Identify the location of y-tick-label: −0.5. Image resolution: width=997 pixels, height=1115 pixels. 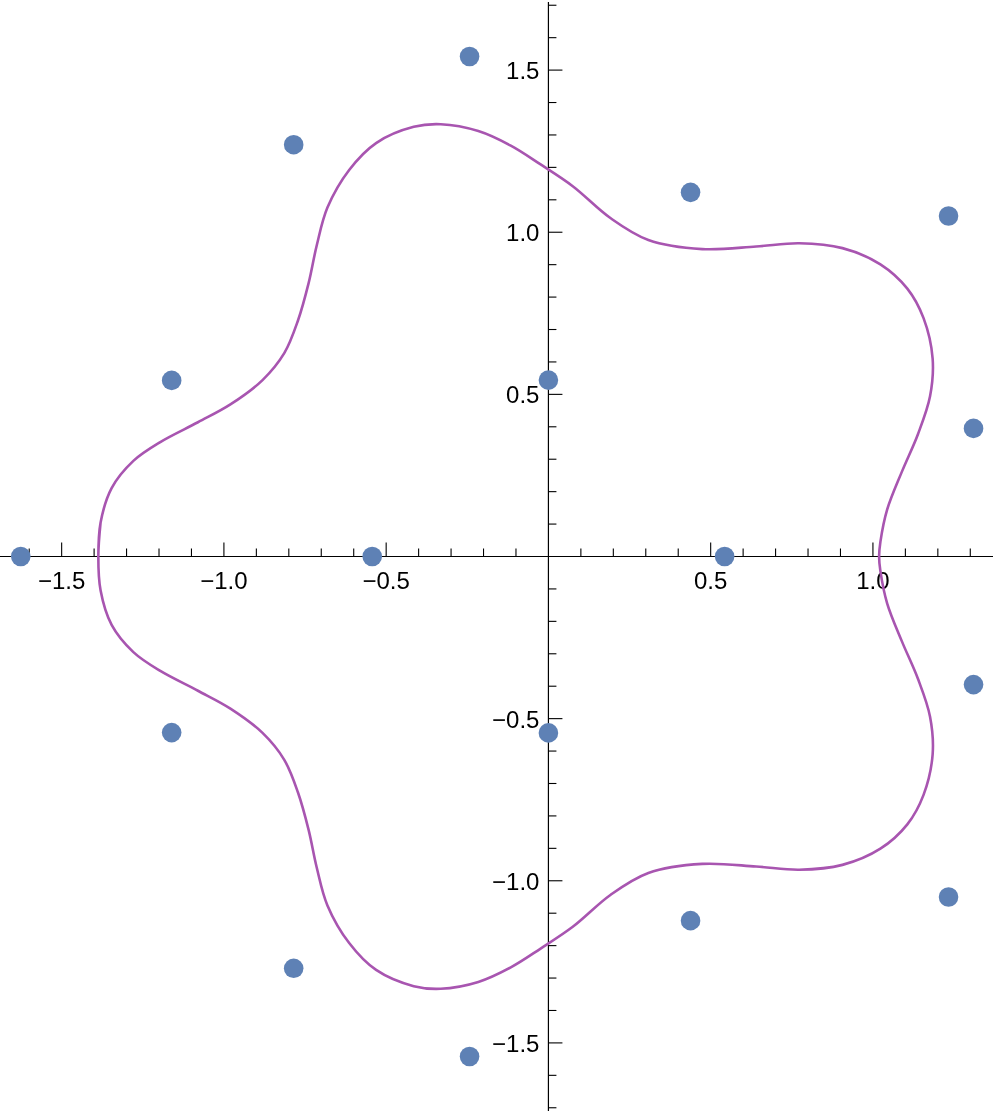
(516, 719).